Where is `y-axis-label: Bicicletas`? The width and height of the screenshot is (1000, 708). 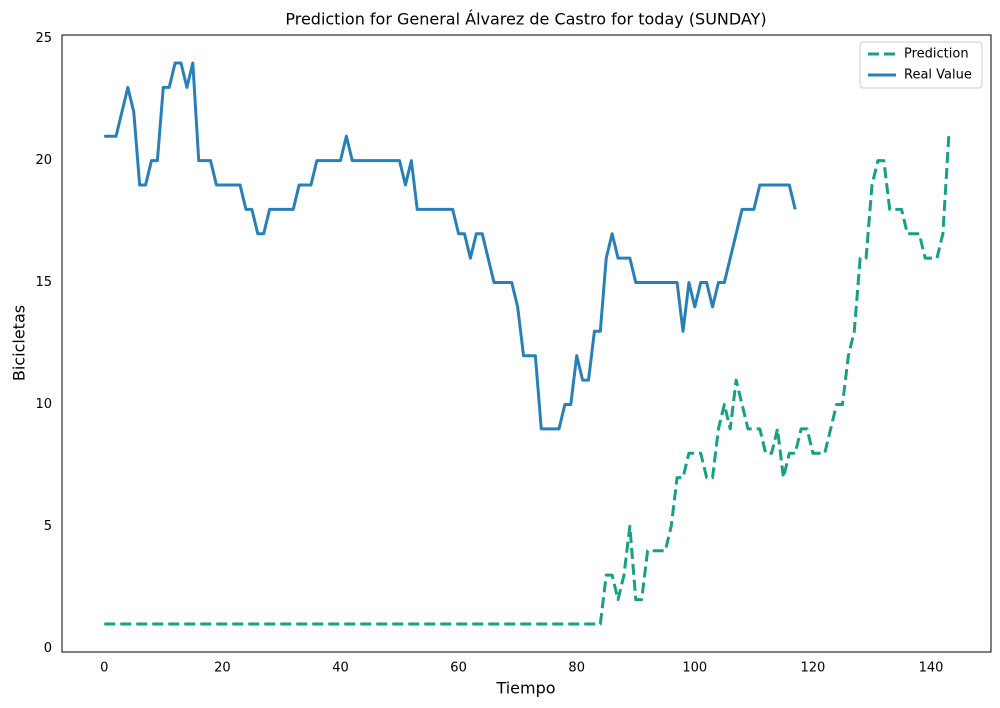
y-axis-label: Bicicletas is located at coordinates (19, 343).